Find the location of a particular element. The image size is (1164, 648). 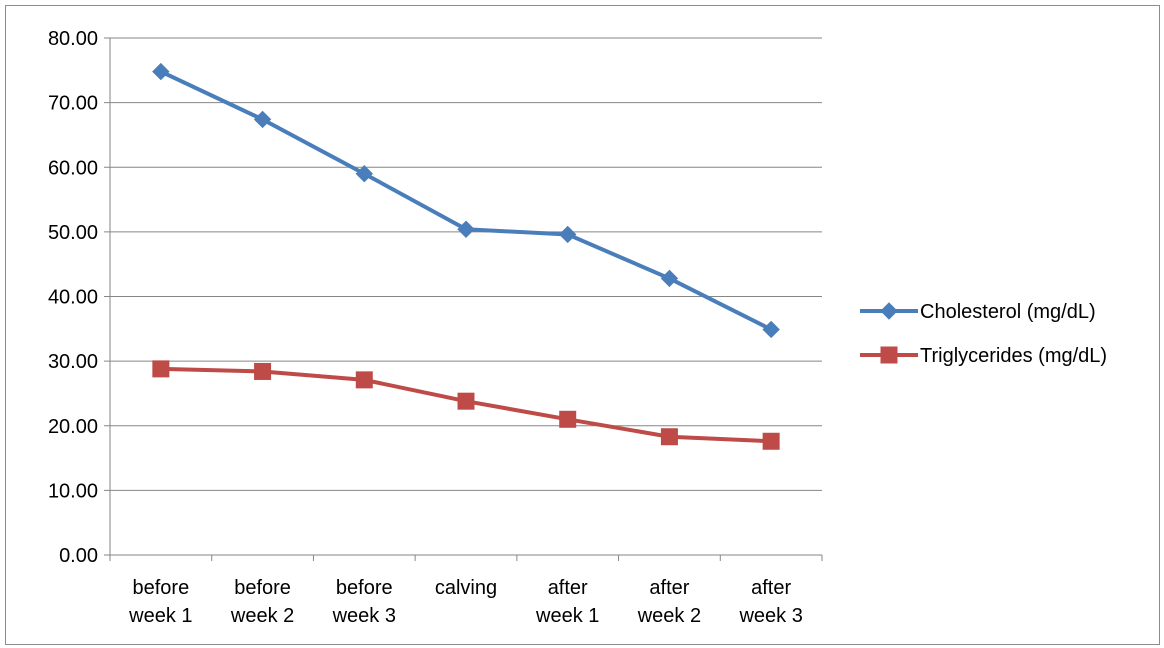

y-tick-label: 50.00 is located at coordinates (73, 233).